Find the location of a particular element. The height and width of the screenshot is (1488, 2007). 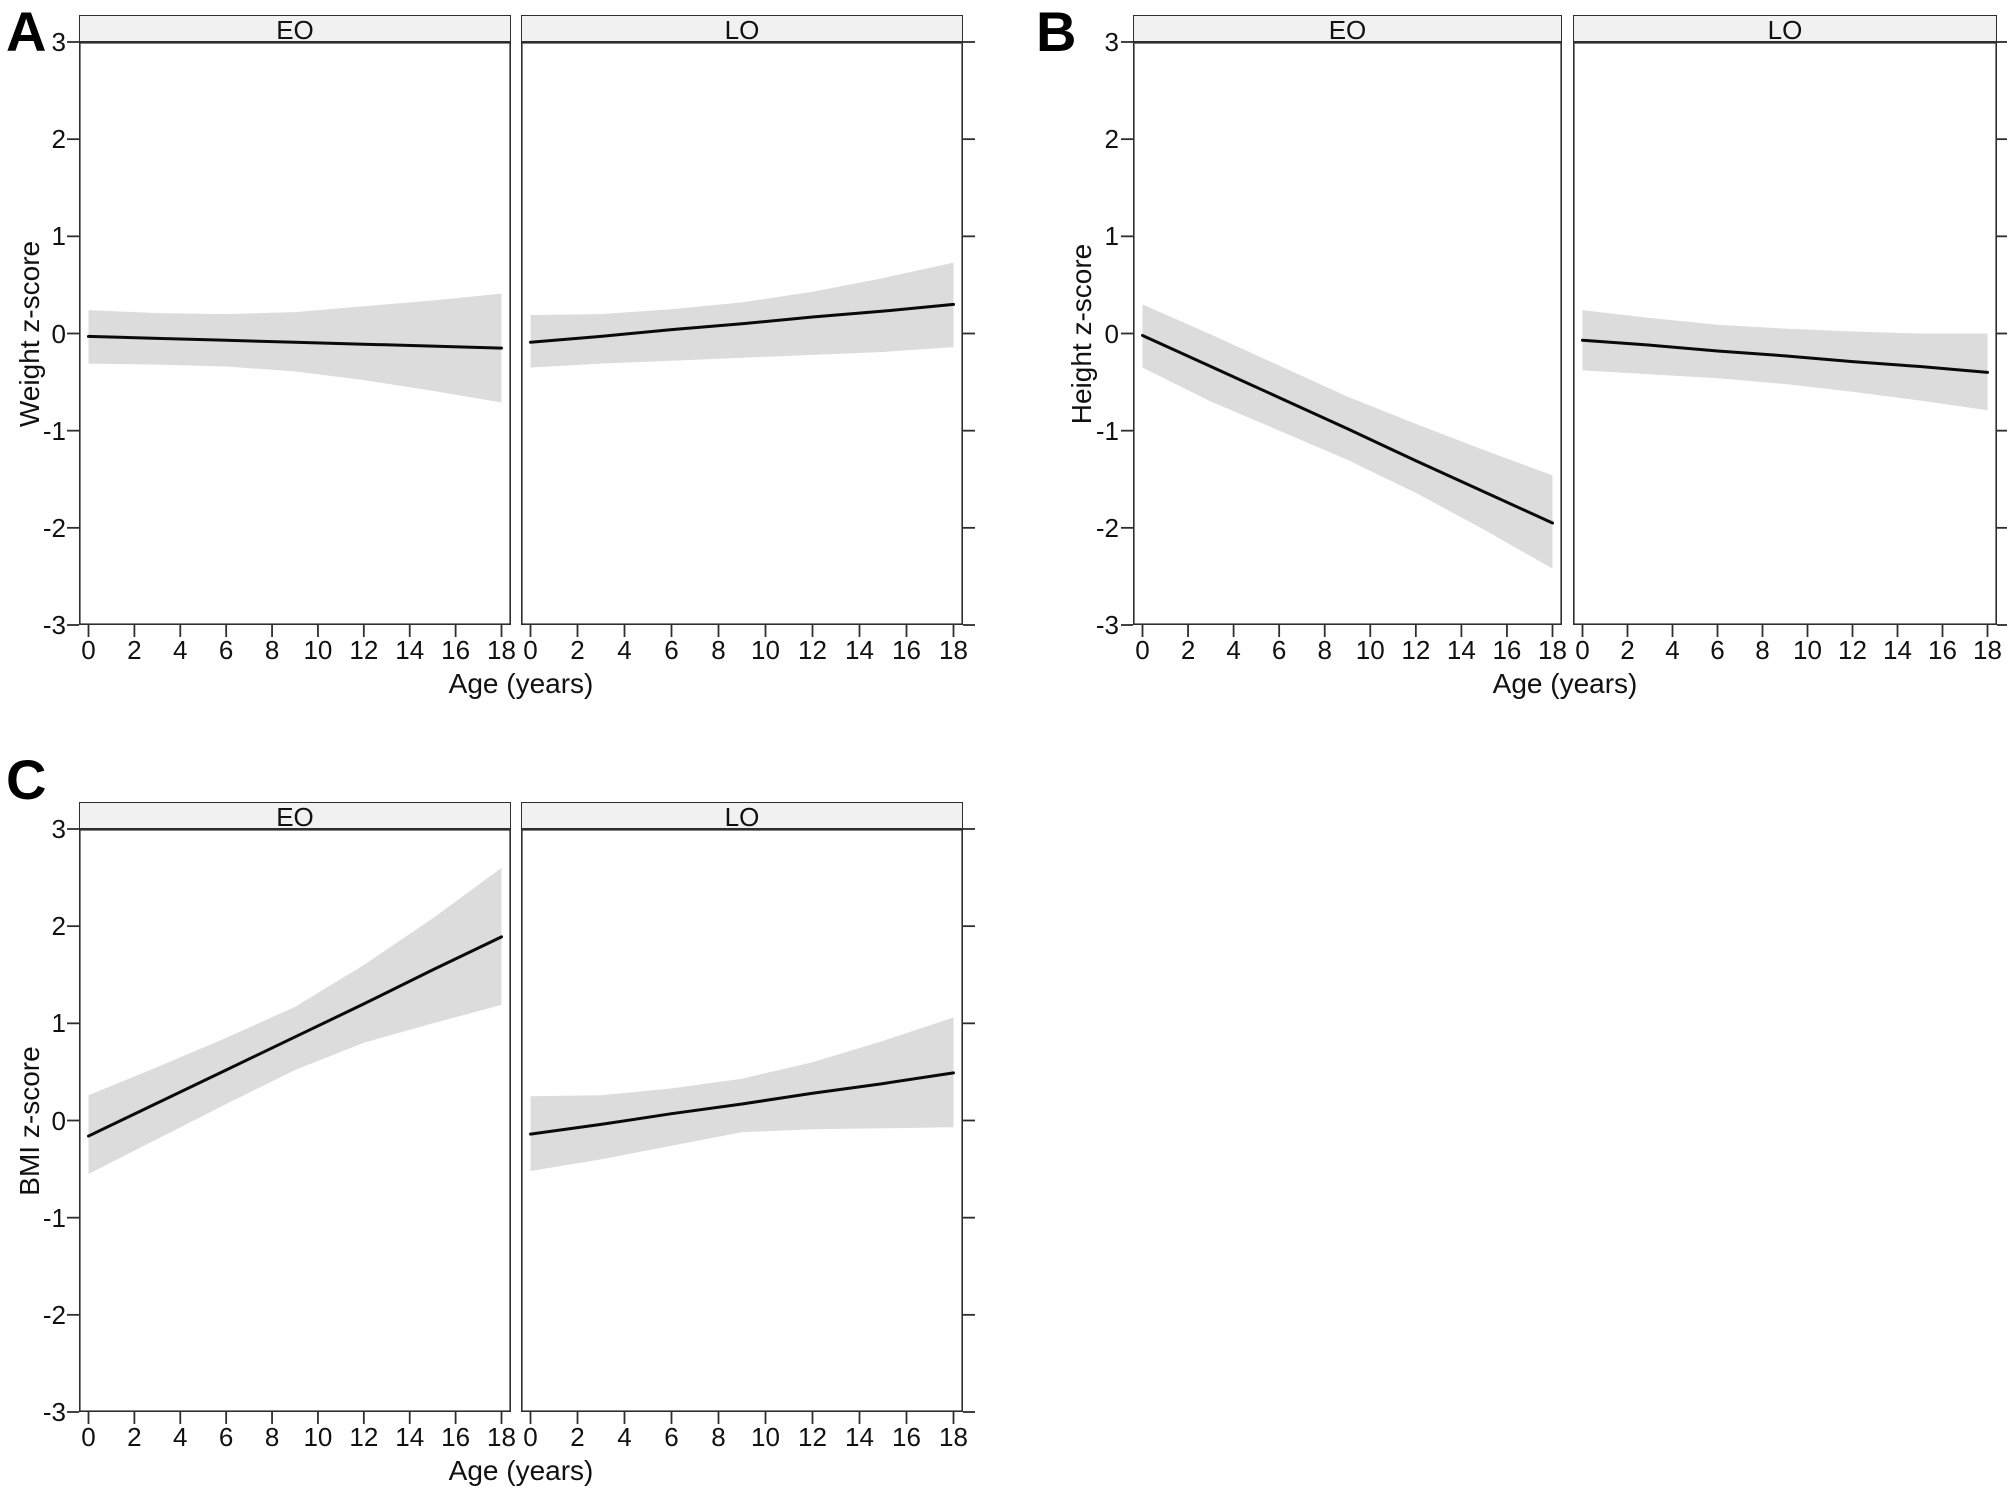

y-axis-title: Weight z-score is located at coordinates (29, 334).